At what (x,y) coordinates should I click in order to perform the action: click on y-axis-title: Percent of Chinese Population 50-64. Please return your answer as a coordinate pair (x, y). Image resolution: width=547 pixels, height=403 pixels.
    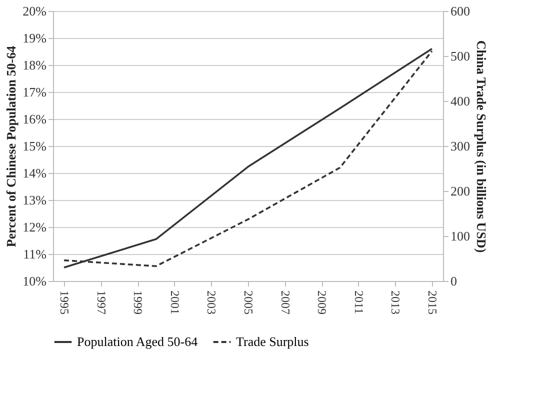
    Looking at the image, I should click on (11, 146).